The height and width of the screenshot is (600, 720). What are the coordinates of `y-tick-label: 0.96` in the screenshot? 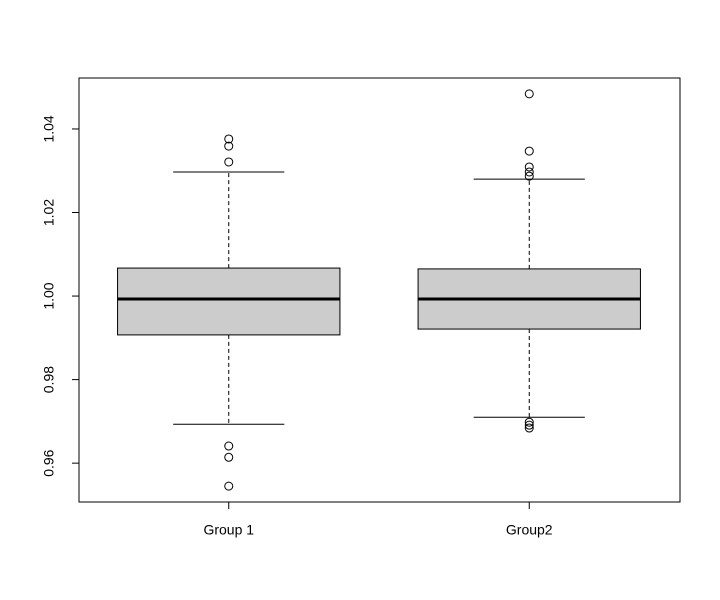 It's located at (49, 462).